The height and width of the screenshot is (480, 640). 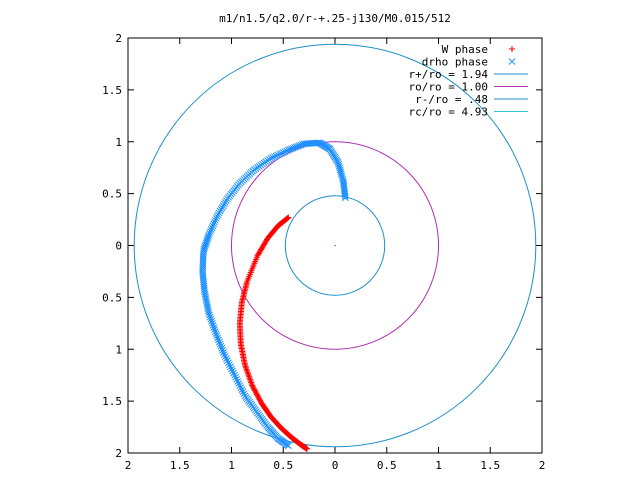 I want to click on legend-label: ro/ro = 1.00, so click(x=448, y=87).